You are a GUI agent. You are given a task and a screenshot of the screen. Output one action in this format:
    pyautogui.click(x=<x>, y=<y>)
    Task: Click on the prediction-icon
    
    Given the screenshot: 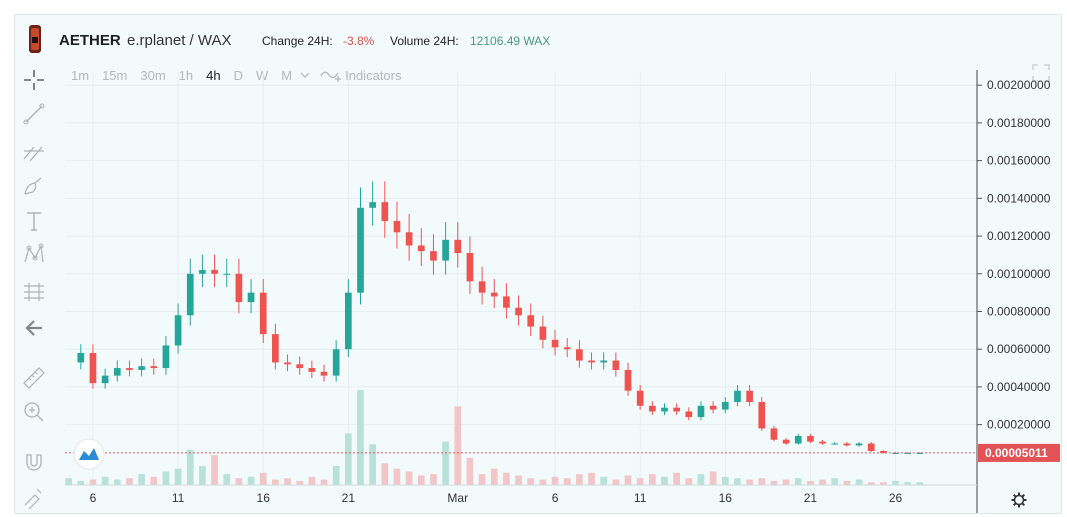 What is the action you would take?
    pyautogui.click(x=34, y=292)
    